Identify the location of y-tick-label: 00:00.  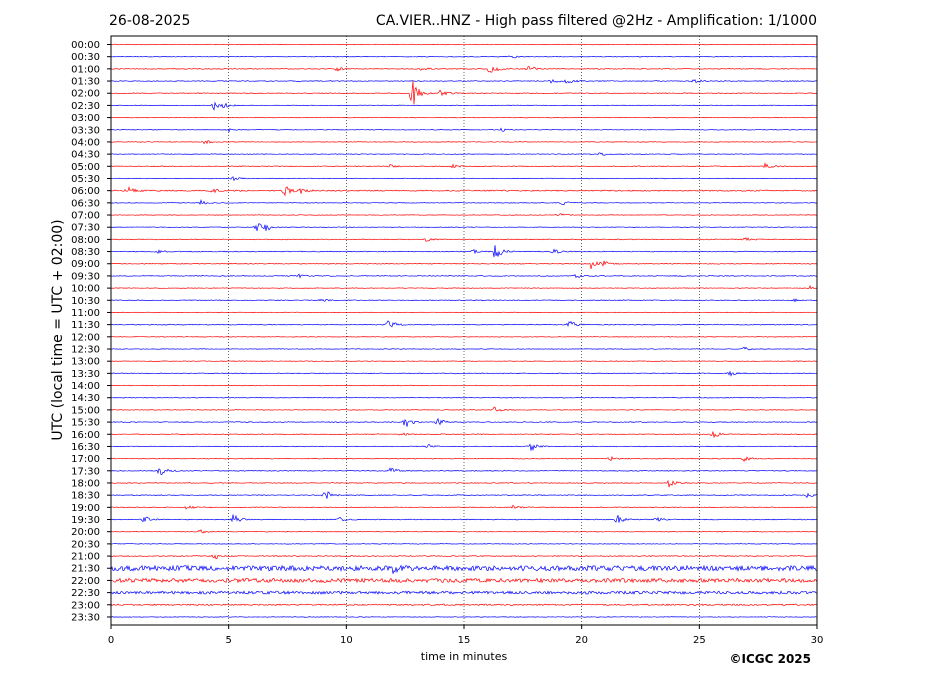
(85, 45).